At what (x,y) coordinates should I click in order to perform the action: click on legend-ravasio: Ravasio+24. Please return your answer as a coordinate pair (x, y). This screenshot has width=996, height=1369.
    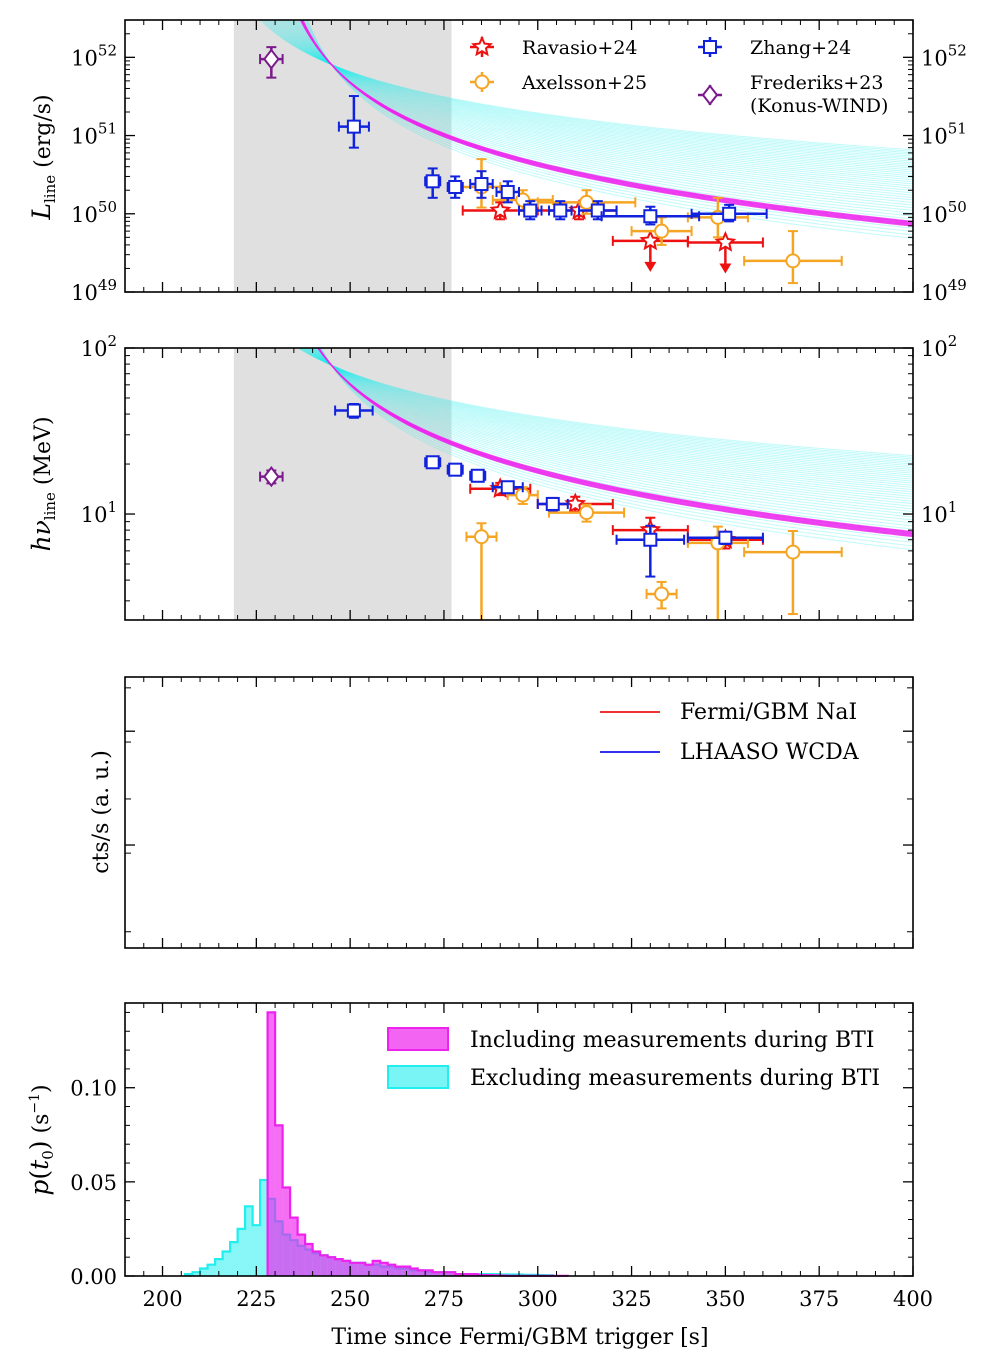
    Looking at the image, I should click on (554, 47).